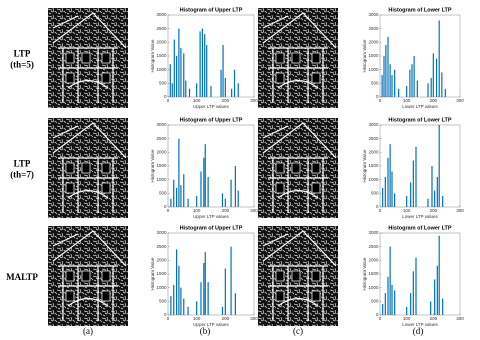 Image resolution: width=480 pixels, height=340 pixels. What do you see at coordinates (22, 175) in the screenshot?
I see `row-label: (th=7)` at bounding box center [22, 175].